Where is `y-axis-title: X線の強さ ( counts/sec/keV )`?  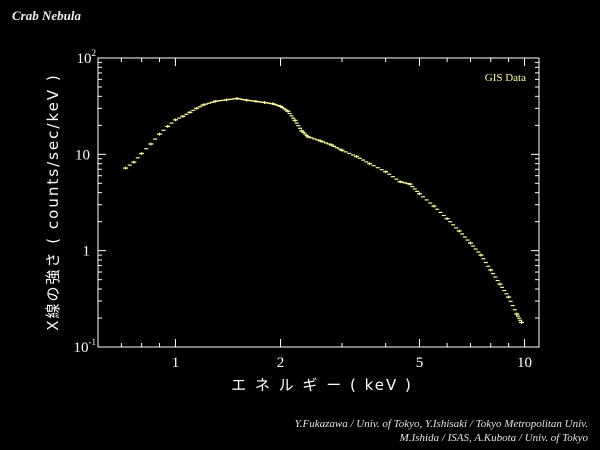 y-axis-title: X線の強さ ( counts/sec/keV ) is located at coordinates (53, 201).